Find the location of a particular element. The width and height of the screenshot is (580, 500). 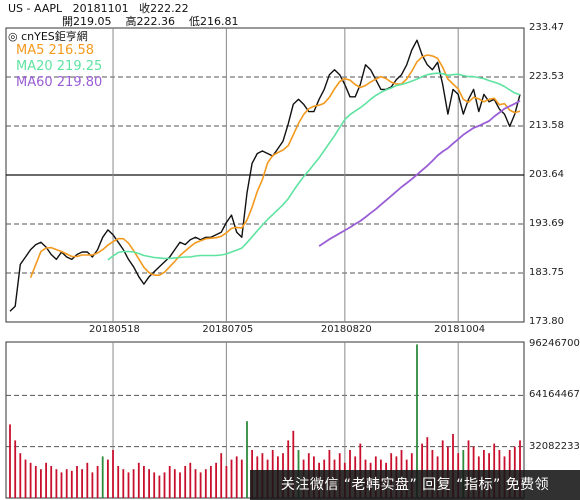

close-price: 收222.22 is located at coordinates (164, 8).